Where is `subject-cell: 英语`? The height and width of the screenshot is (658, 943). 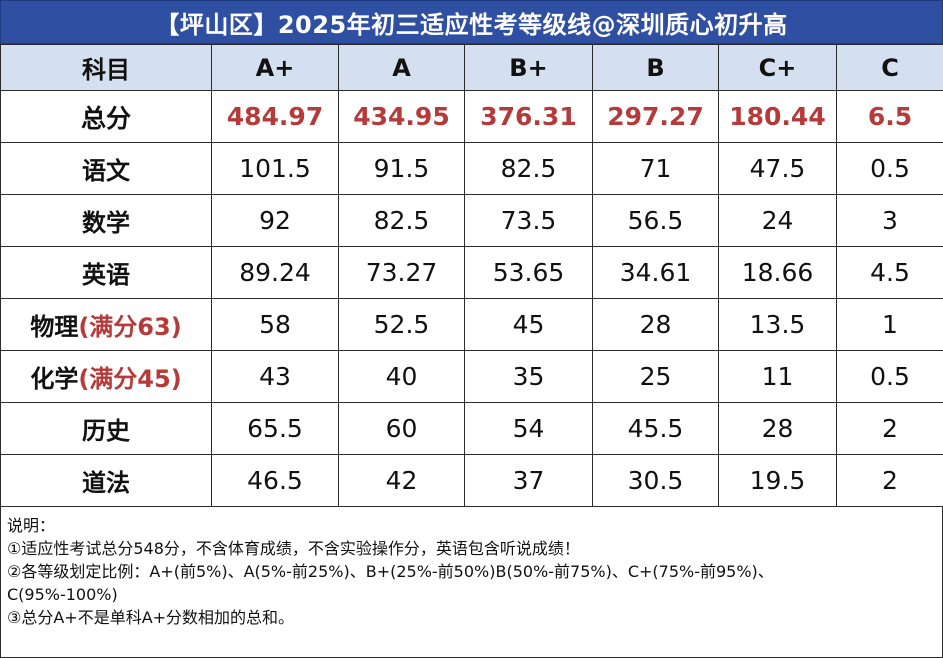 subject-cell: 英语 is located at coordinates (106, 272).